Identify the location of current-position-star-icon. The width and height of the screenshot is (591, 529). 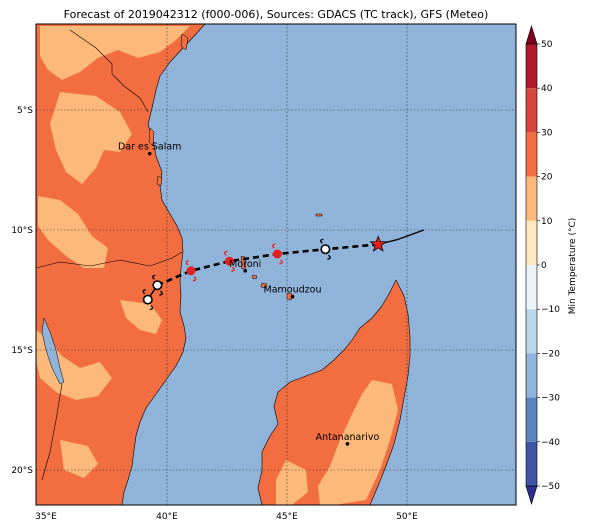
(378, 243).